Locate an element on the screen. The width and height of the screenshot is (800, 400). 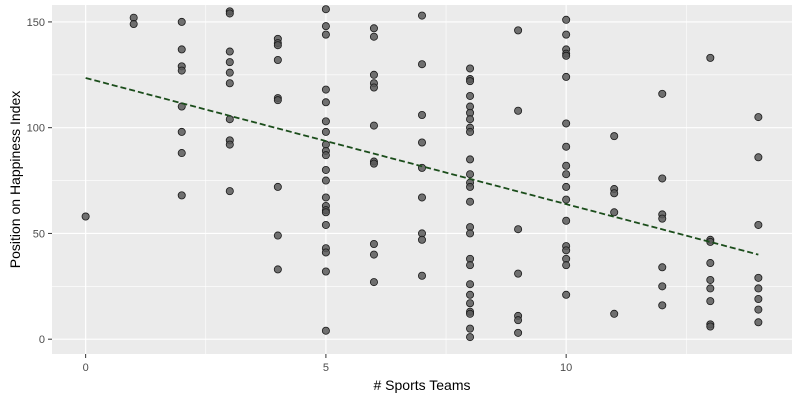
y-tick-label: 150 is located at coordinates (36, 23).